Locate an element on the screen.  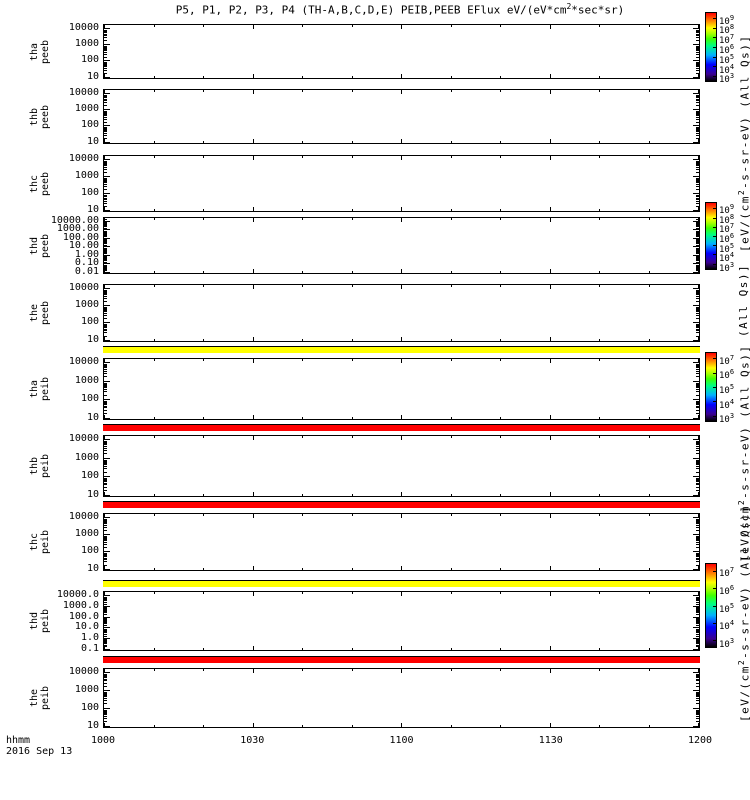
y-tick-label: 1000.00 is located at coordinates (77, 229).